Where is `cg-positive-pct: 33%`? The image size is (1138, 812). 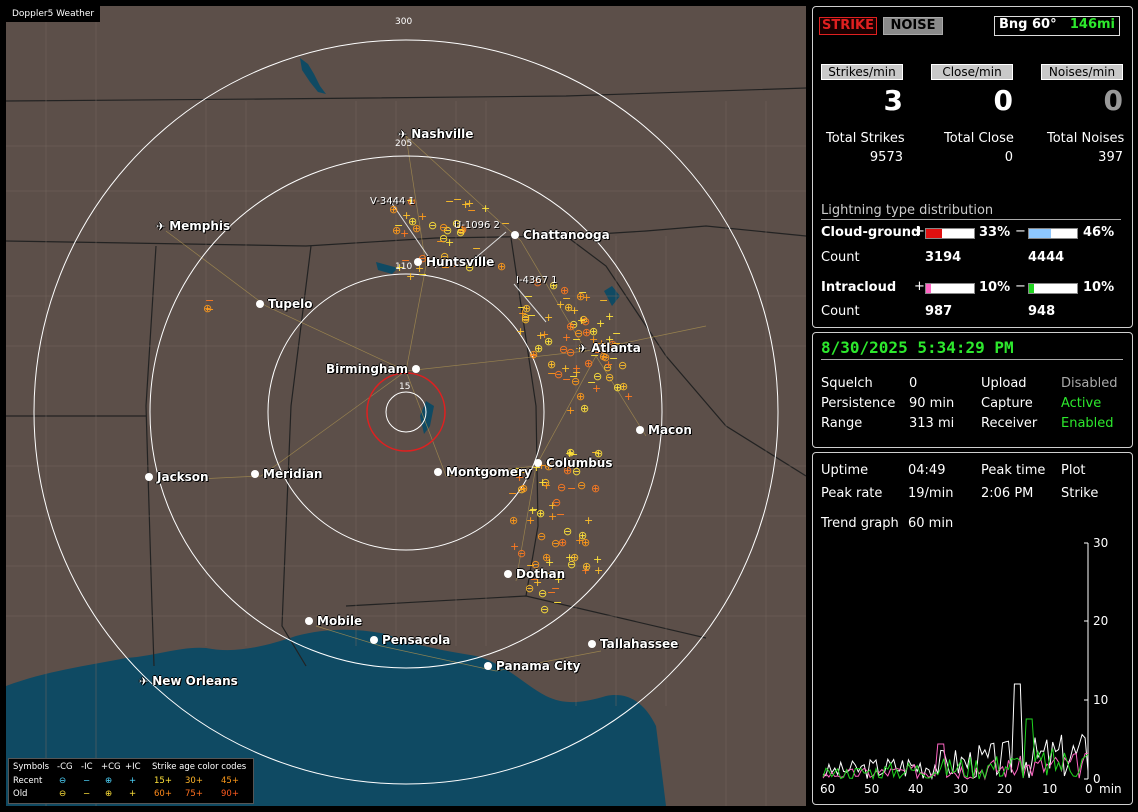 cg-positive-pct: 33% is located at coordinates (995, 232).